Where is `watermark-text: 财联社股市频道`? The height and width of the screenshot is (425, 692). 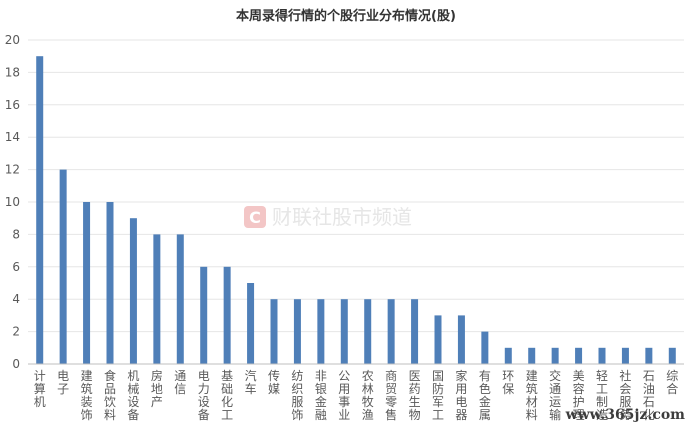 watermark-text: 财联社股市频道 is located at coordinates (342, 217).